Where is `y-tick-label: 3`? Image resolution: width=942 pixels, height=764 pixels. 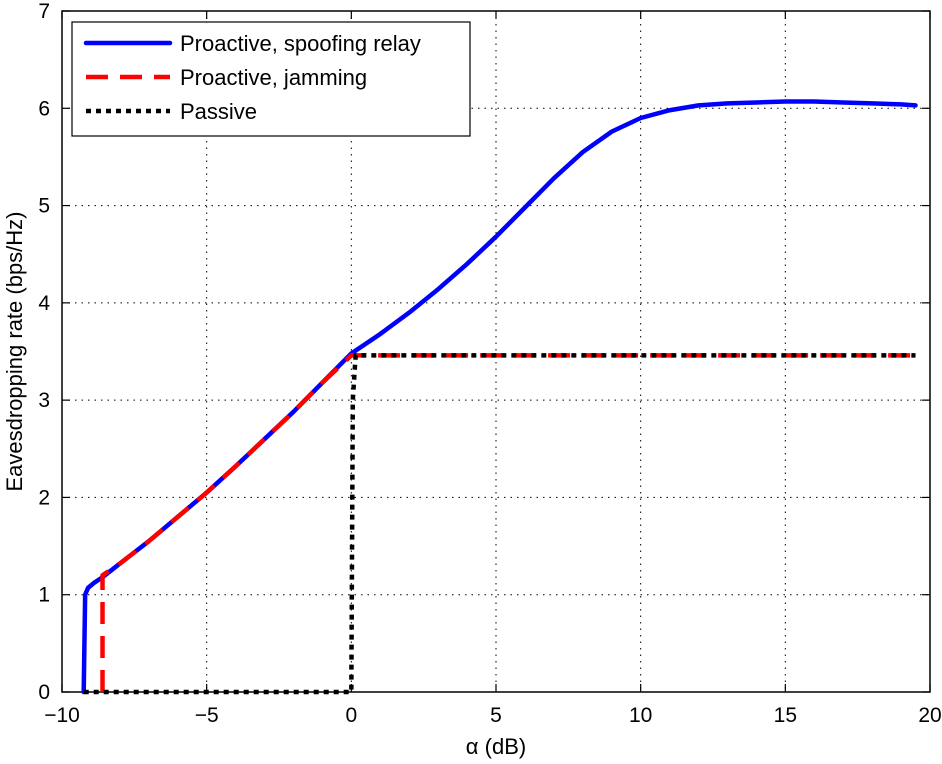
y-tick-label: 3 is located at coordinates (44, 400).